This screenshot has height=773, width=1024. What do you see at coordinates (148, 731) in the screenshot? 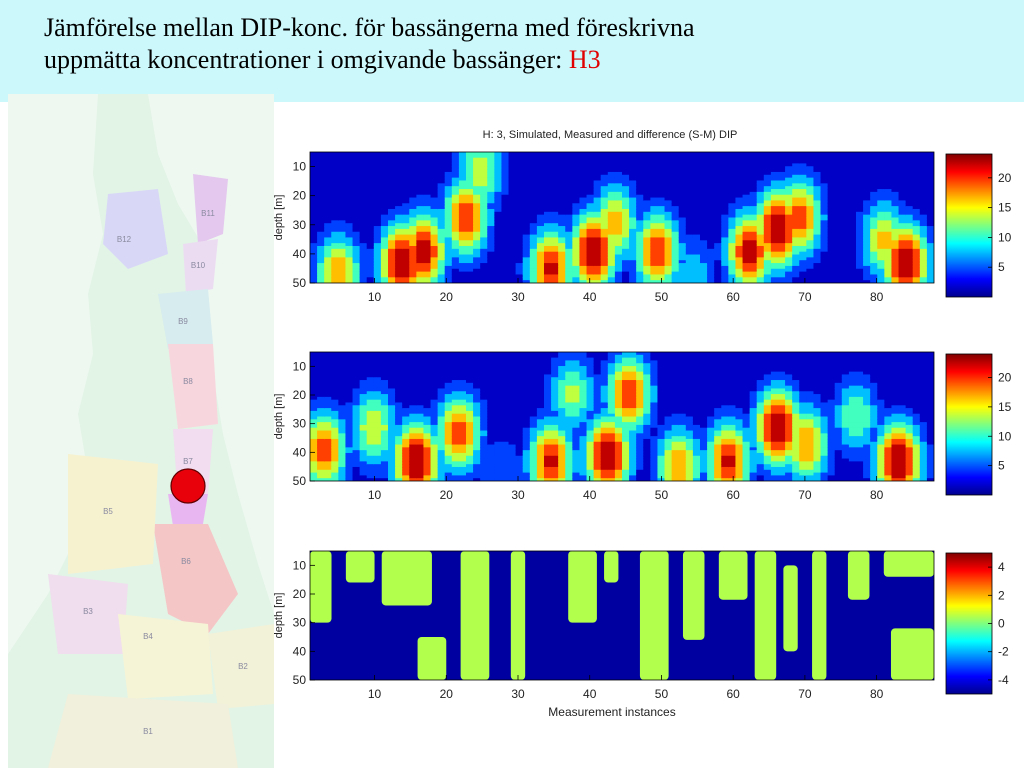
I see `basin-label: B1` at bounding box center [148, 731].